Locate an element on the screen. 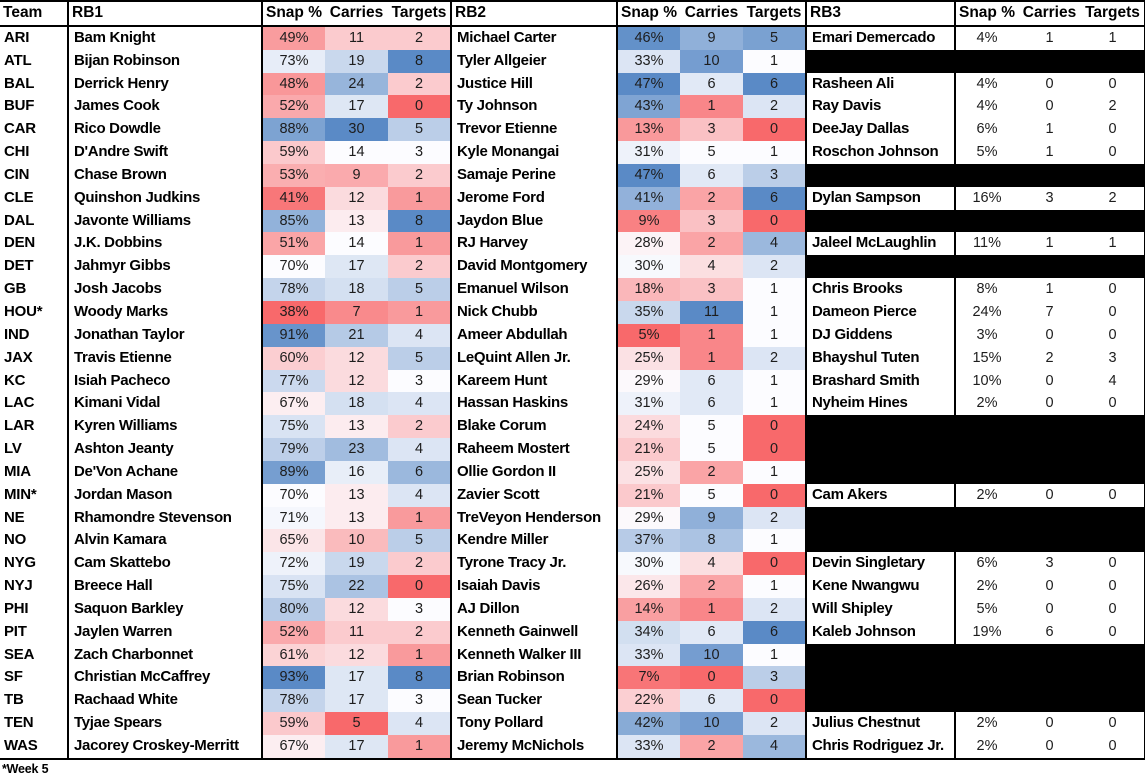 The width and height of the screenshot is (1145, 776). team-cell: CAR is located at coordinates (20, 129).